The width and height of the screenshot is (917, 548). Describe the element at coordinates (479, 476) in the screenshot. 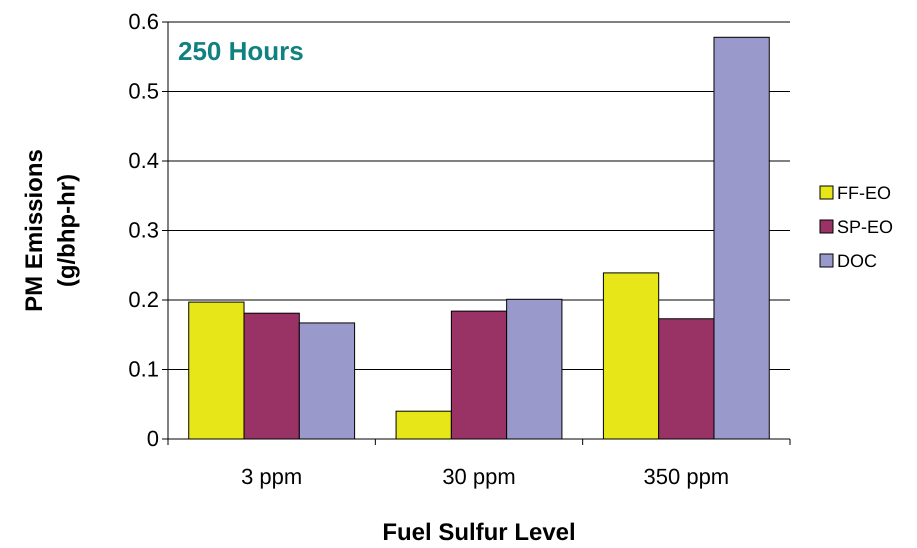

I see `x-tick-label: 30 ppm` at that location.